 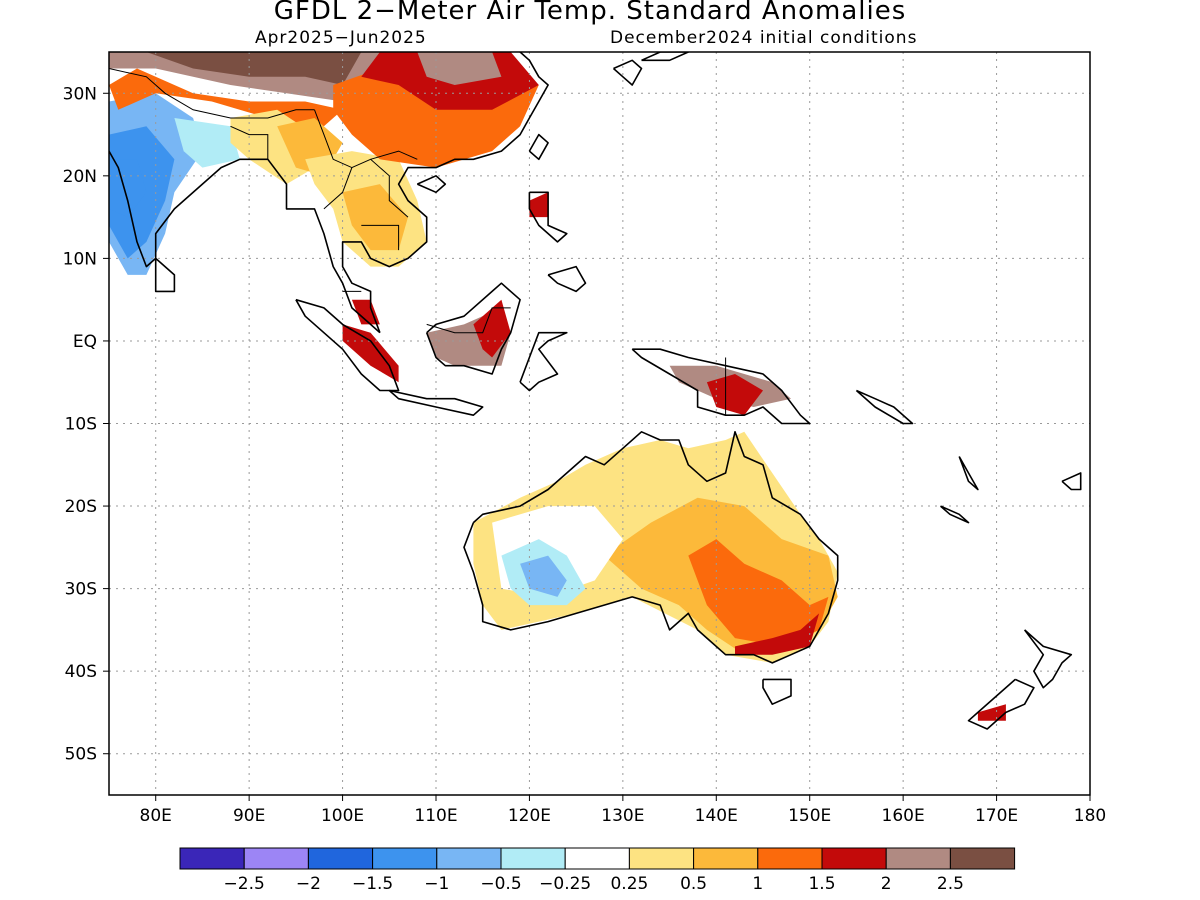 What do you see at coordinates (81, 755) in the screenshot?
I see `lat-tick-label: 50S` at bounding box center [81, 755].